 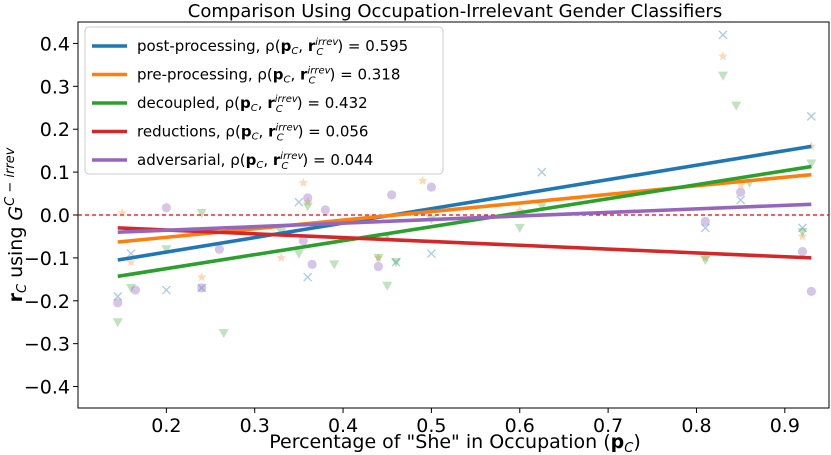 I want to click on legend-item-reductions: reductions, ρ(pC, rirrev C) = 0.056, so click(x=230, y=133).